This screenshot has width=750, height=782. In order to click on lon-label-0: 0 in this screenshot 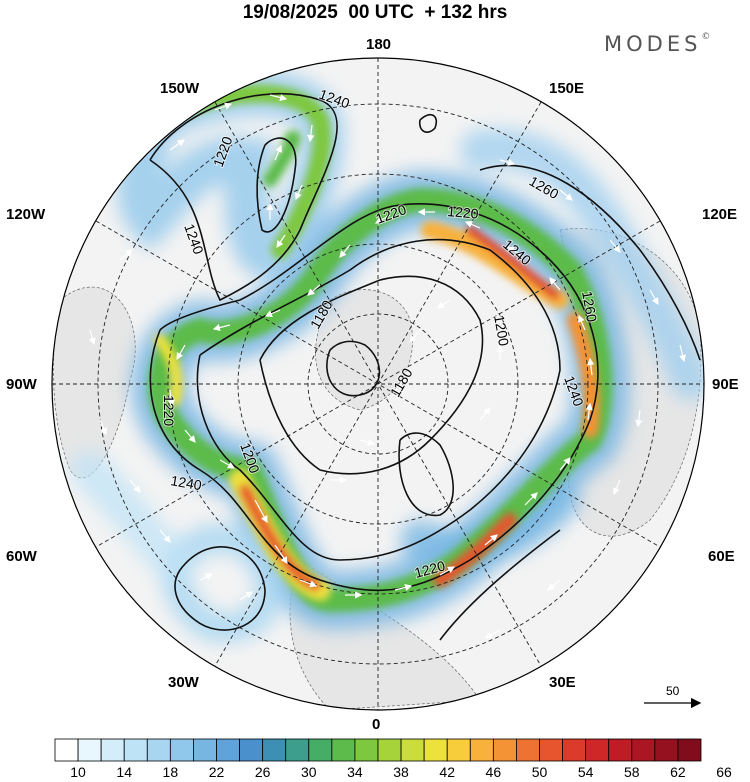, I will do `click(376, 724)`.